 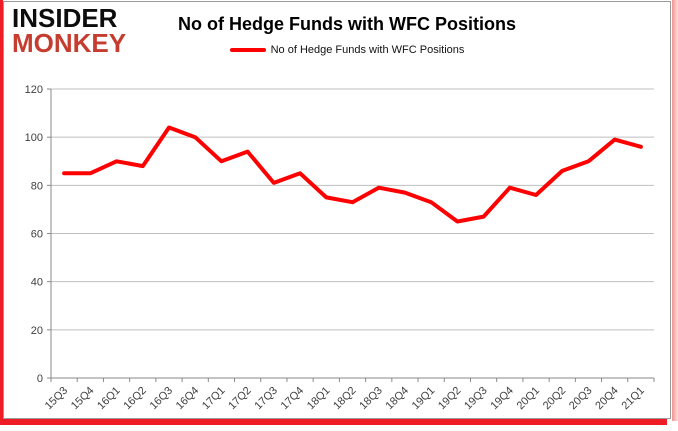 I want to click on legend-line-marker, so click(x=247, y=50).